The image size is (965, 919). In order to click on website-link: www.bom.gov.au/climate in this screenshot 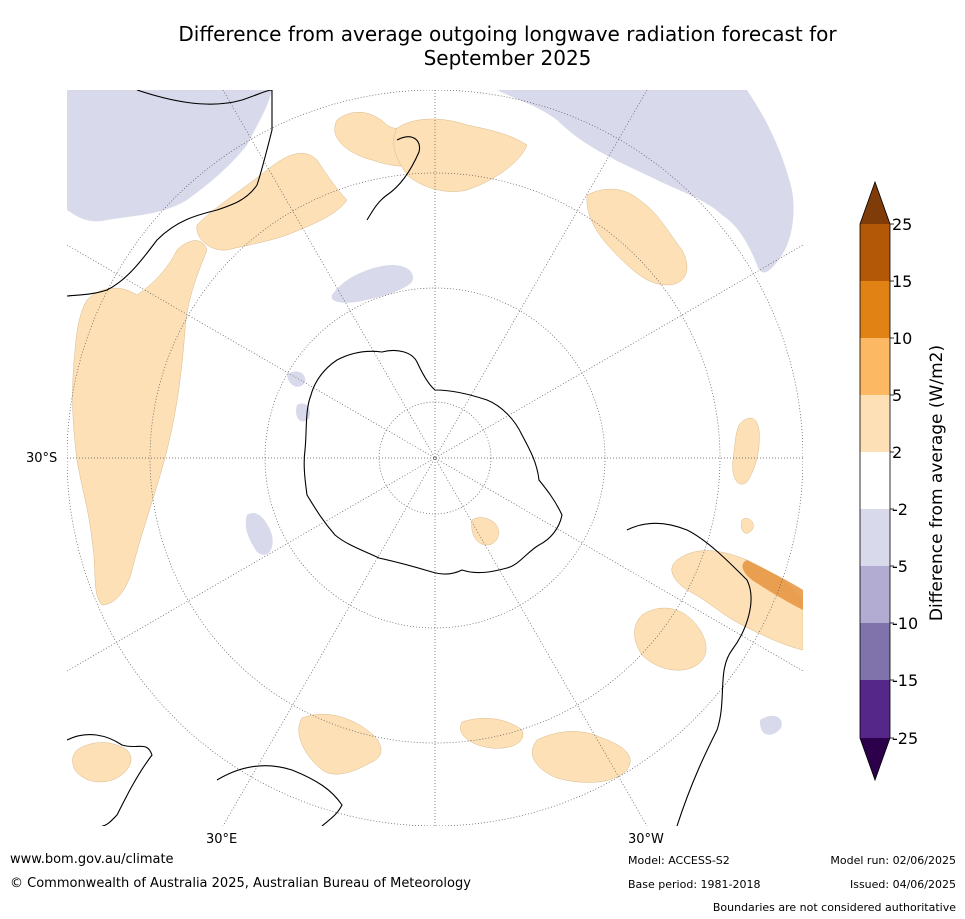, I will do `click(92, 859)`.